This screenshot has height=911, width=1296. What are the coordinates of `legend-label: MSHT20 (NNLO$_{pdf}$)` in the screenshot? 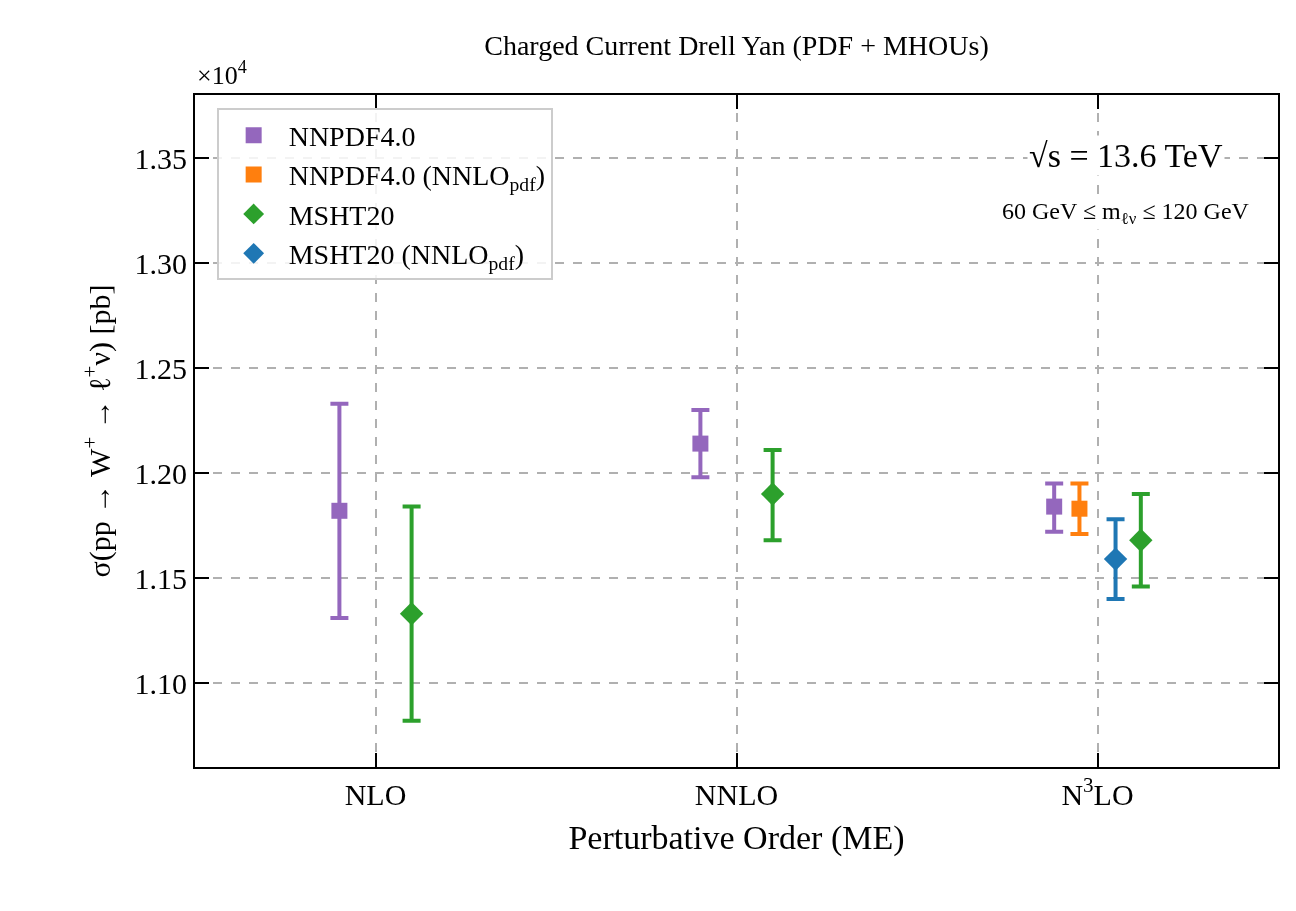 It's located at (406, 257).